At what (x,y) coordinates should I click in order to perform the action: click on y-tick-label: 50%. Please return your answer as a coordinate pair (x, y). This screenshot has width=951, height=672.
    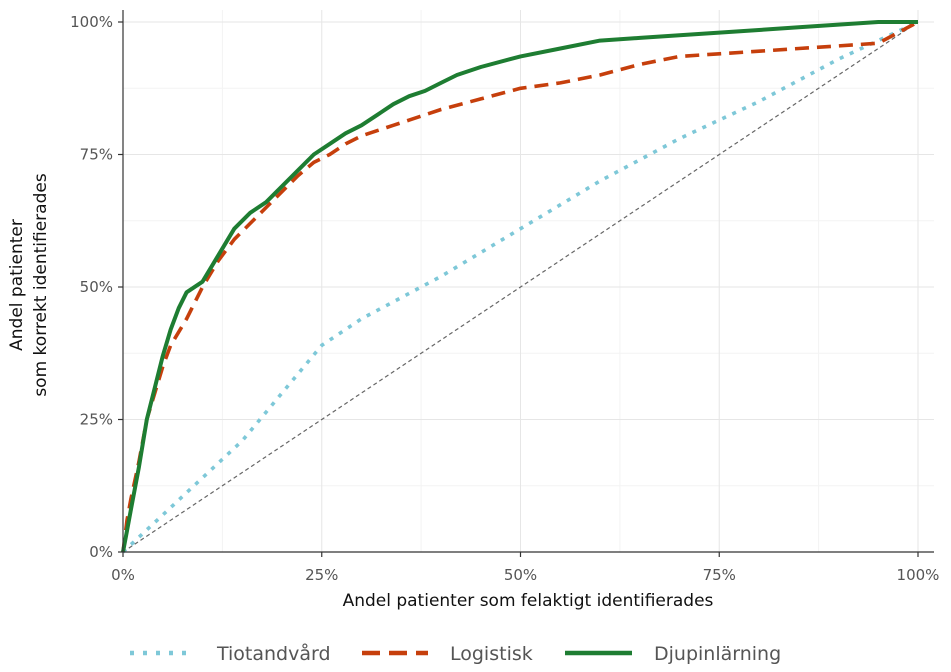
    Looking at the image, I should click on (96, 287).